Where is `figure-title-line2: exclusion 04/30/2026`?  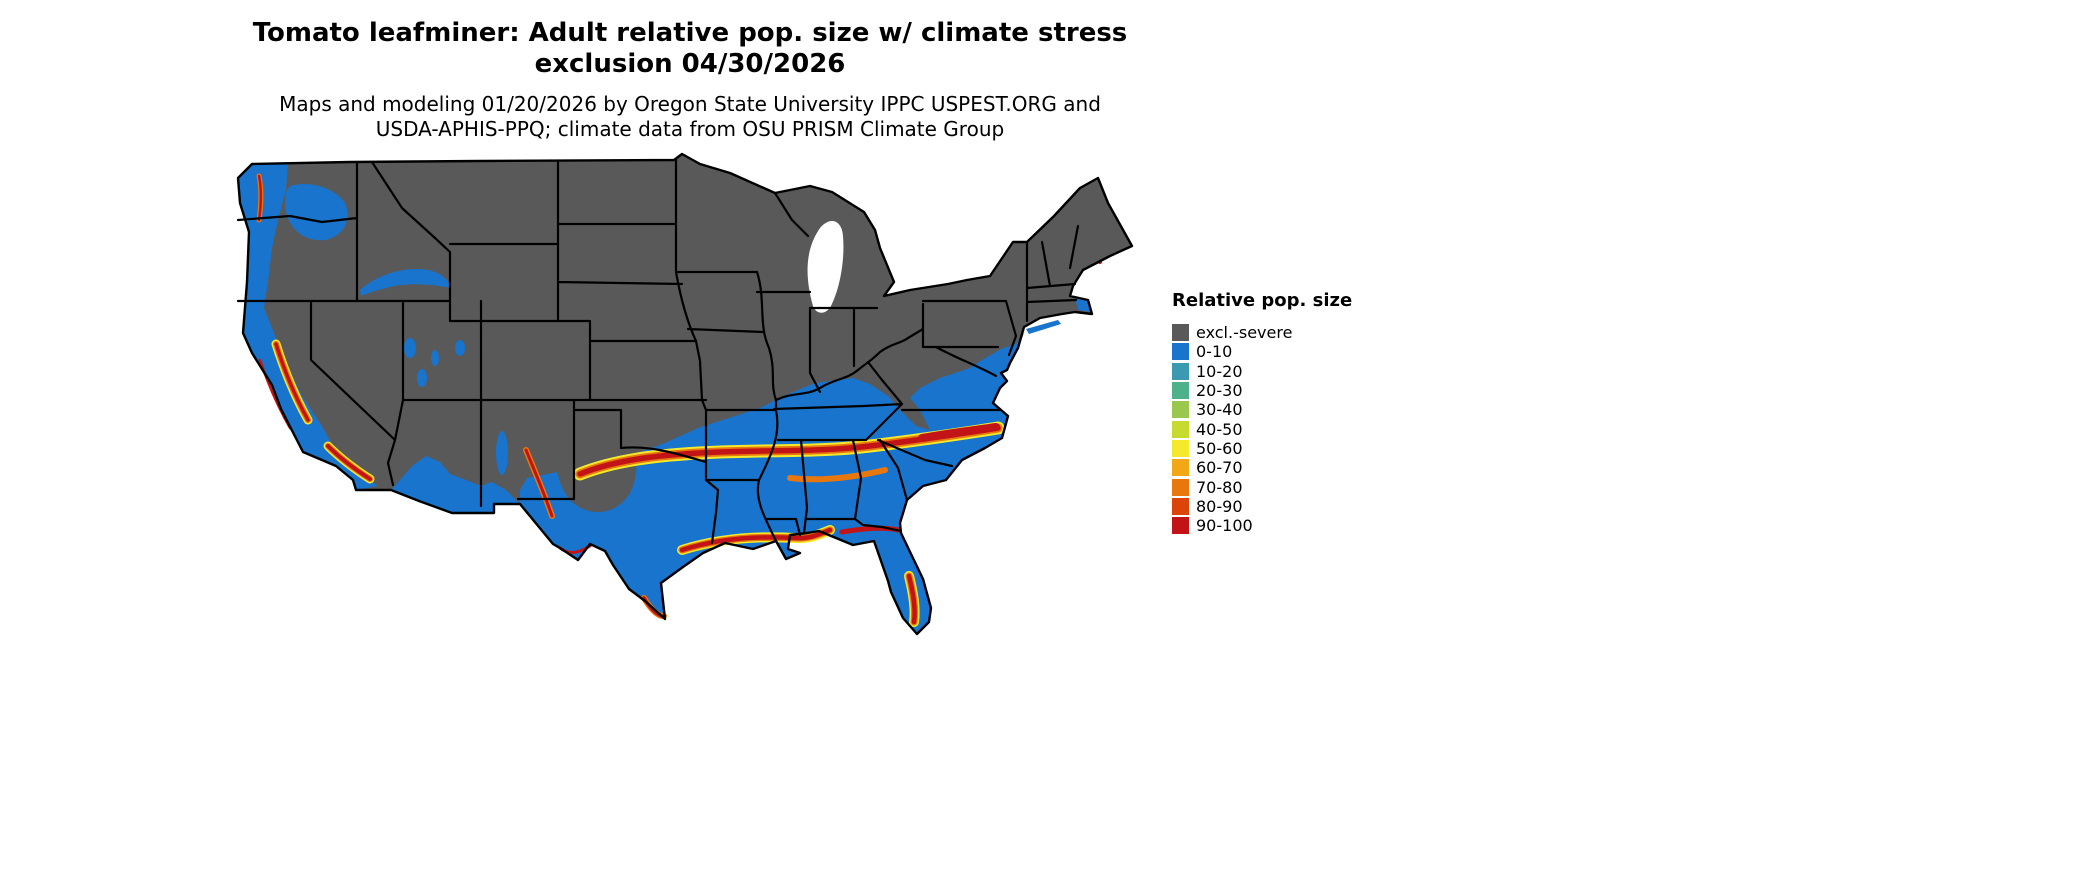 figure-title-line2: exclusion 04/30/2026 is located at coordinates (690, 64).